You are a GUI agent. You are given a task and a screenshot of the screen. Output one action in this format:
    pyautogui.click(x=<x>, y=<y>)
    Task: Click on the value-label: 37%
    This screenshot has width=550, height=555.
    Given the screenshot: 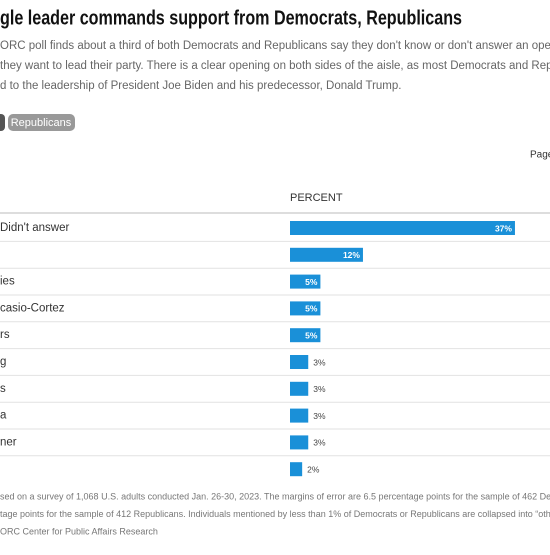 What is the action you would take?
    pyautogui.click(x=503, y=228)
    